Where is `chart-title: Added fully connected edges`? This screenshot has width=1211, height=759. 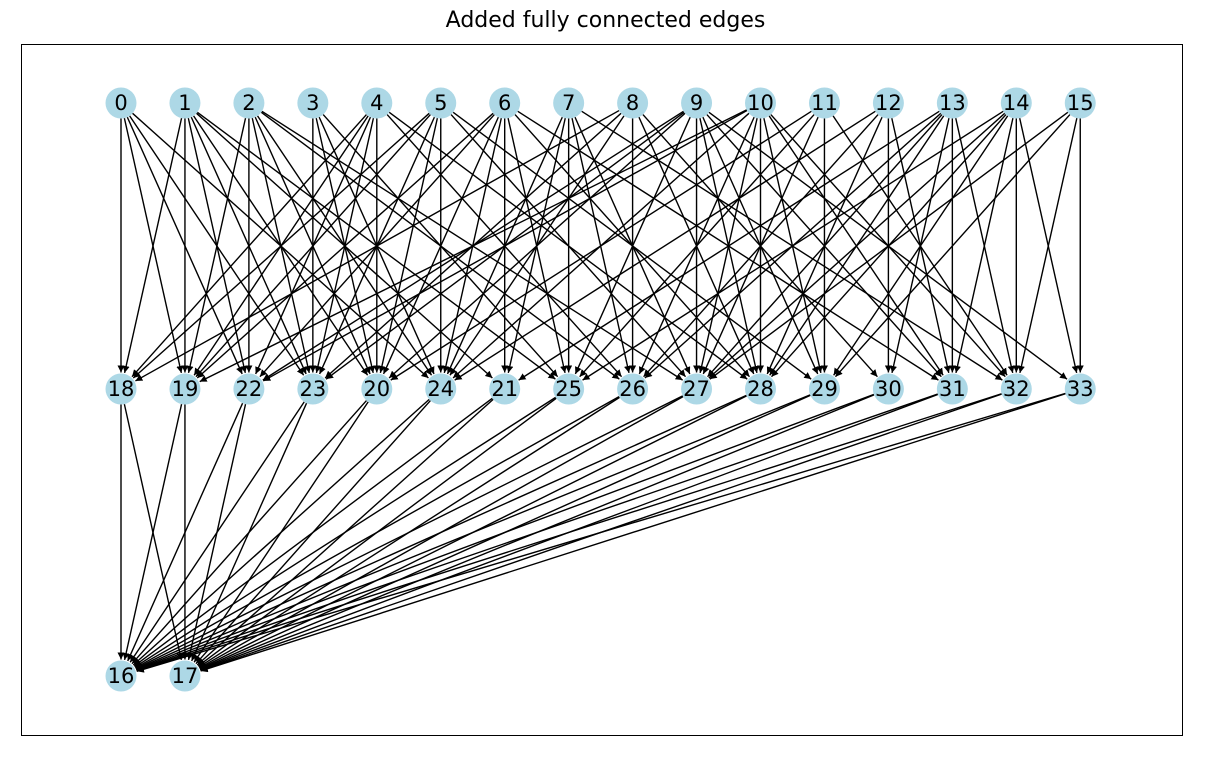 chart-title: Added fully connected edges is located at coordinates (605, 20).